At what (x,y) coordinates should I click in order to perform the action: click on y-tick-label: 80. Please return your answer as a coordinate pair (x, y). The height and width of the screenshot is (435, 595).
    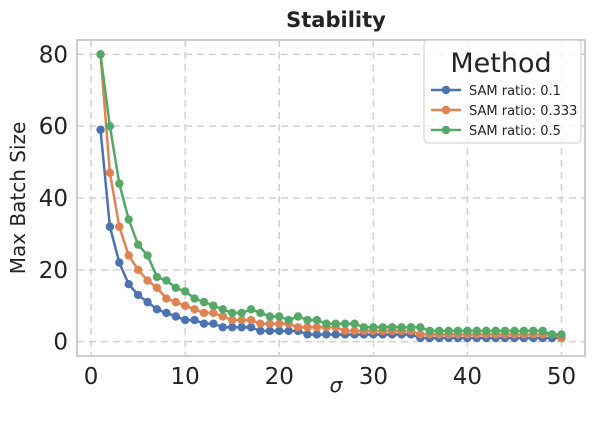
    Looking at the image, I should click on (53, 55).